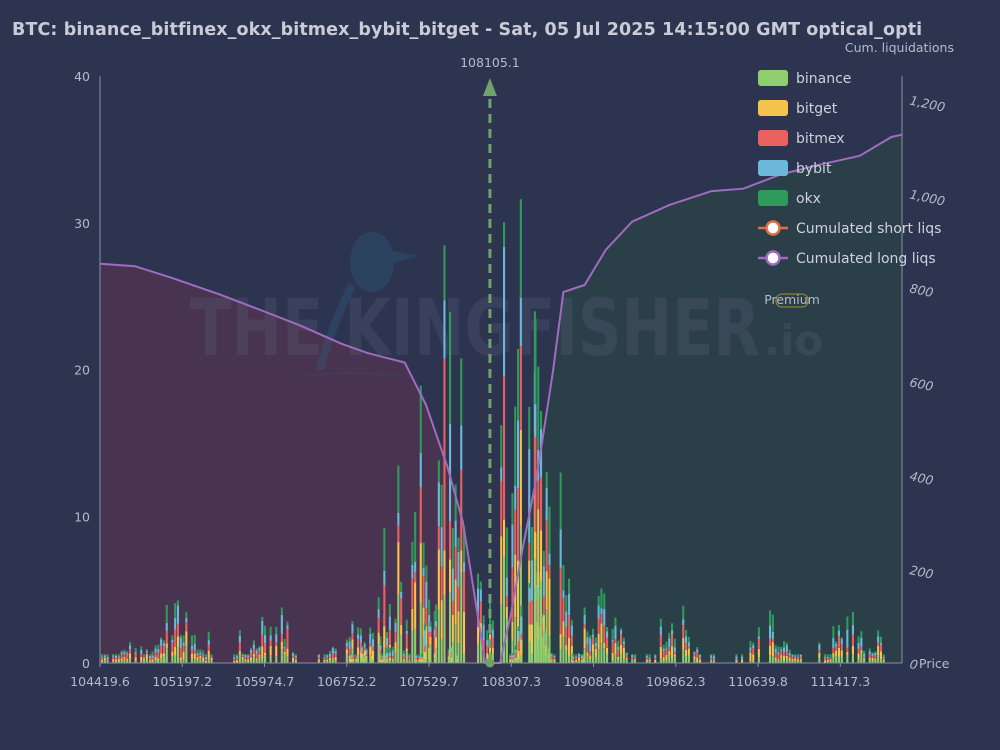  What do you see at coordinates (674, 655) in the screenshot?
I see `bar-bitget-c10` at bounding box center [674, 655].